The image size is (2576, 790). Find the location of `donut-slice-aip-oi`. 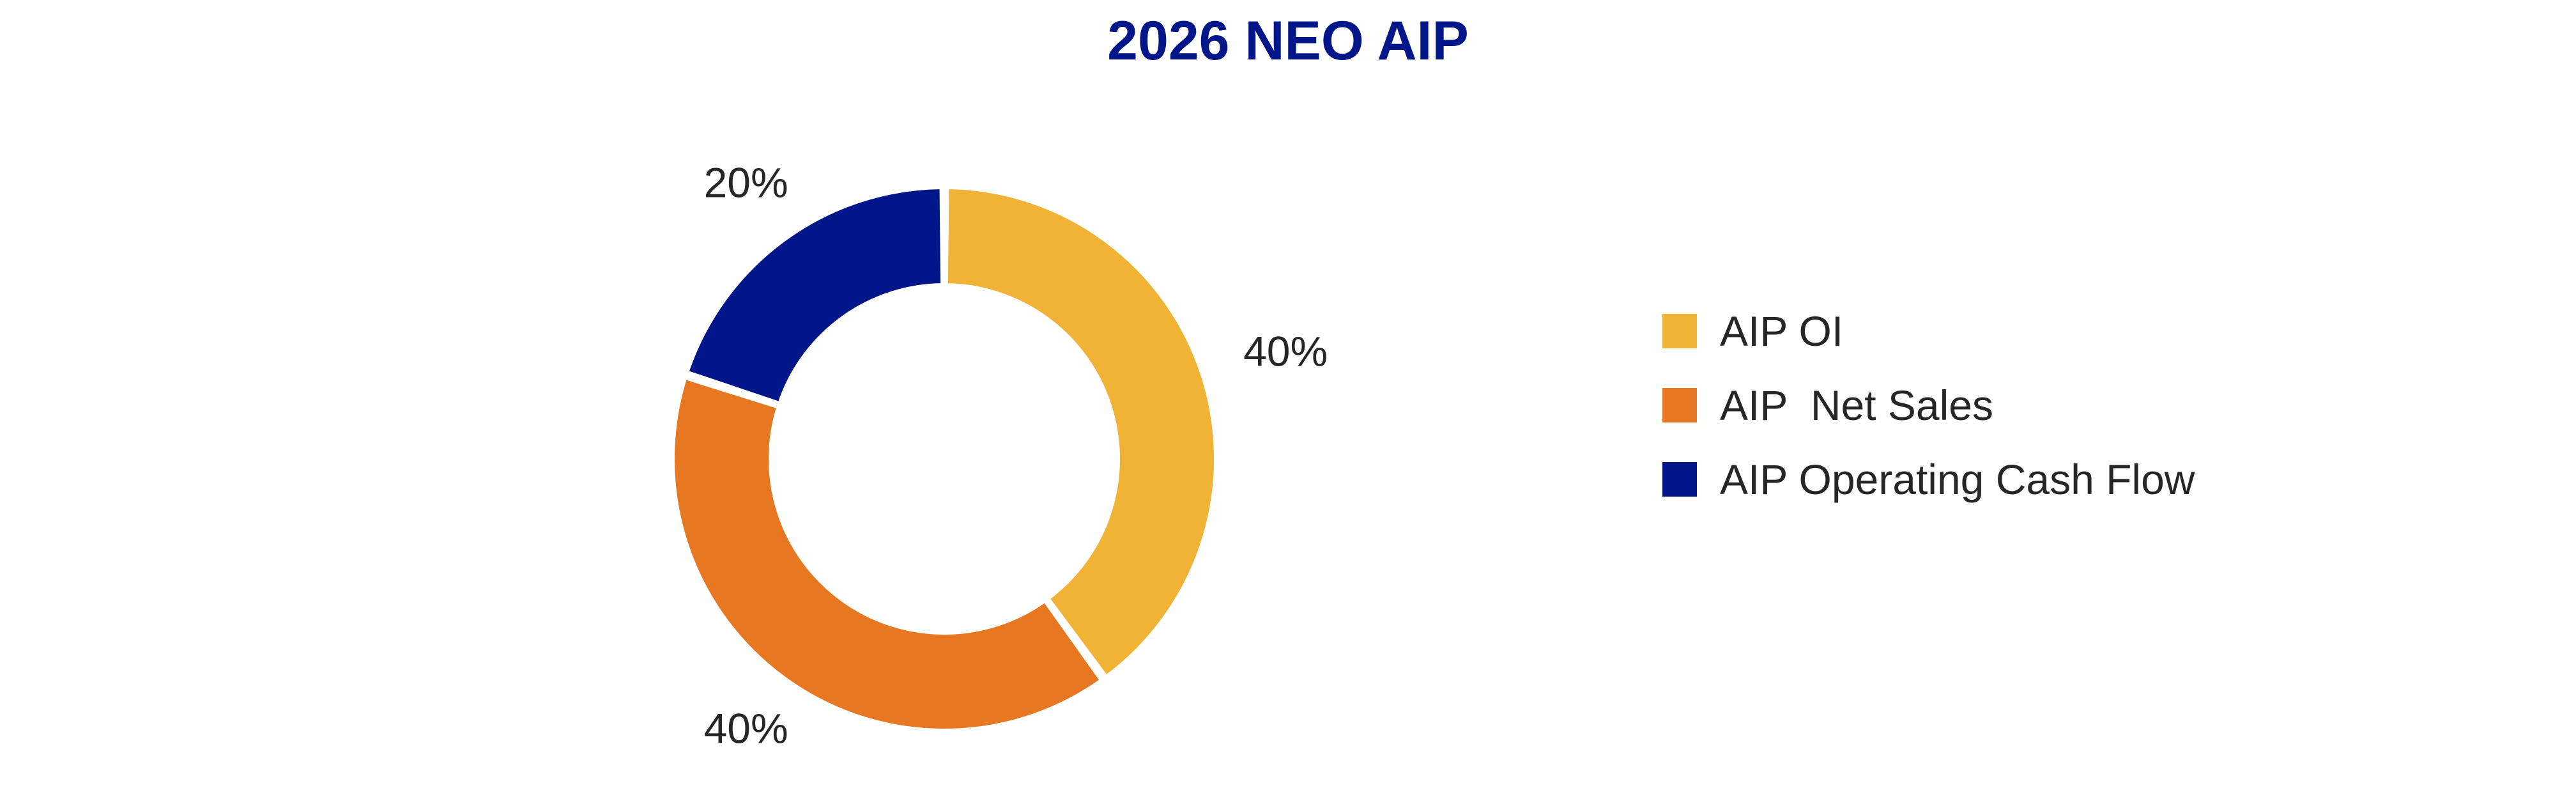

donut-slice-aip-oi is located at coordinates (1081, 432).